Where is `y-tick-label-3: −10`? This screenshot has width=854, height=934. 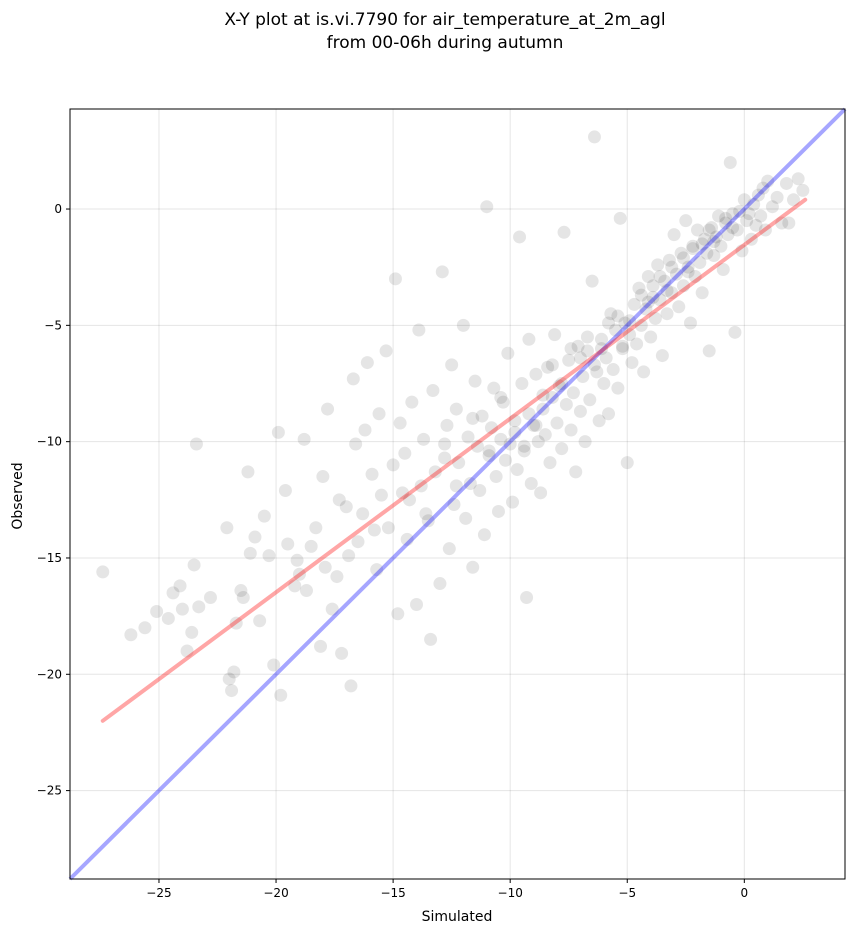 y-tick-label-3: −10 is located at coordinates (49, 442).